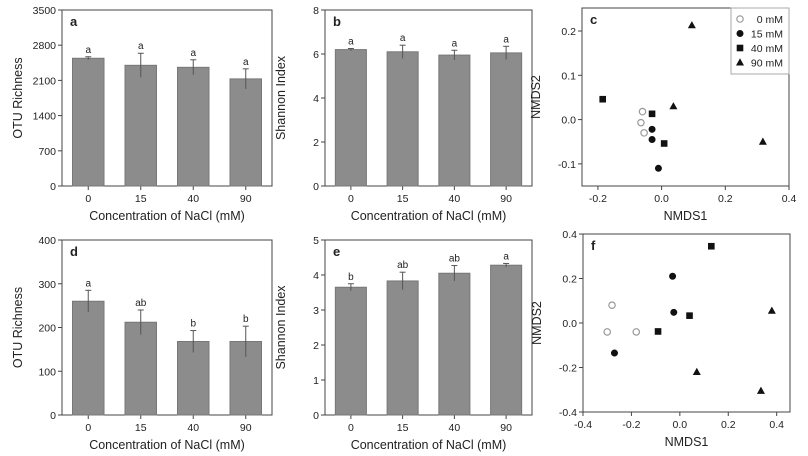 The width and height of the screenshot is (808, 456). I want to click on panel-label: d, so click(74, 251).